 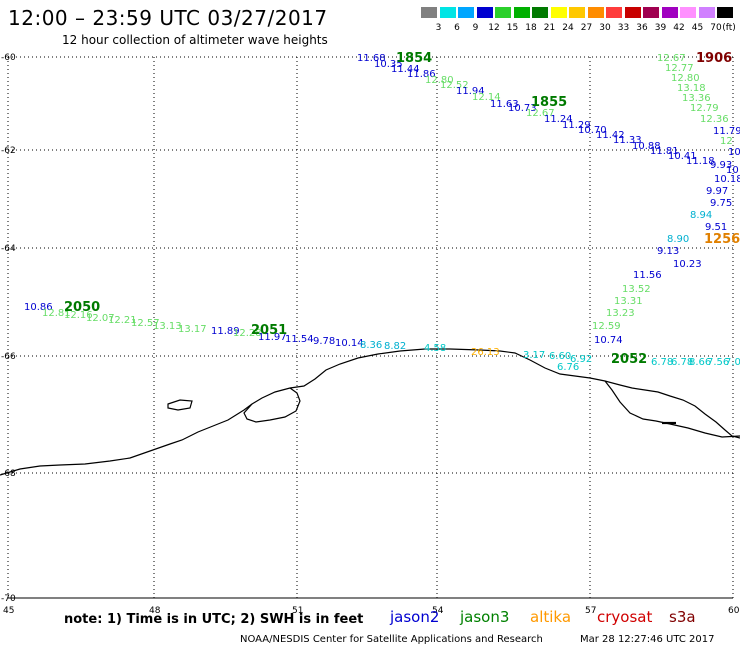 What do you see at coordinates (682, 362) in the screenshot?
I see `wave-height-value: 6.78` at bounding box center [682, 362].